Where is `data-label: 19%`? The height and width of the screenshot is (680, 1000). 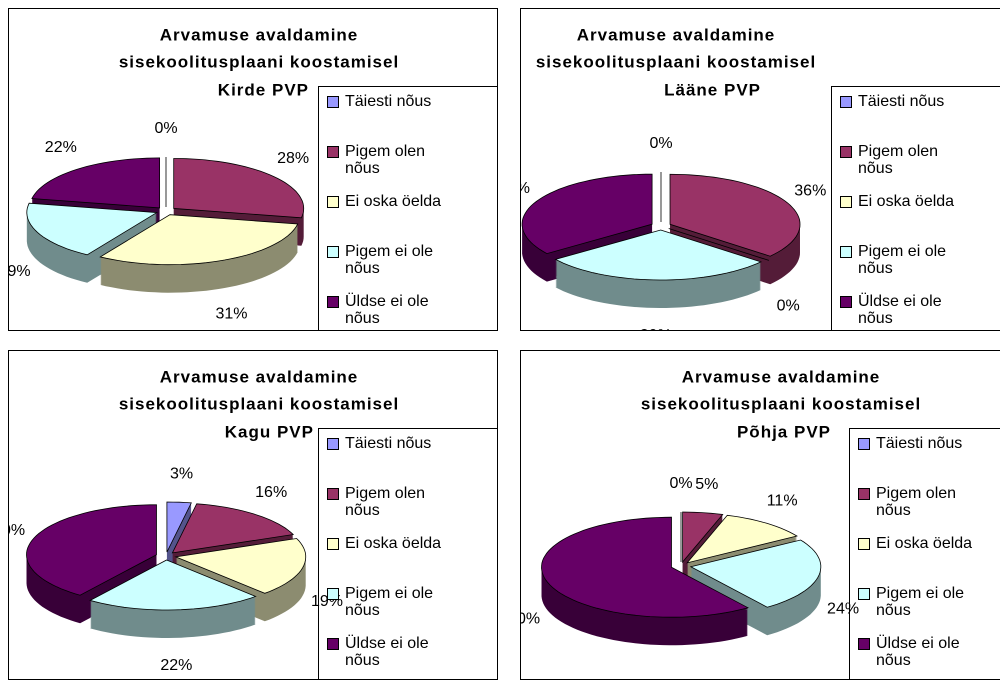
data-label: 19% is located at coordinates (20, 271).